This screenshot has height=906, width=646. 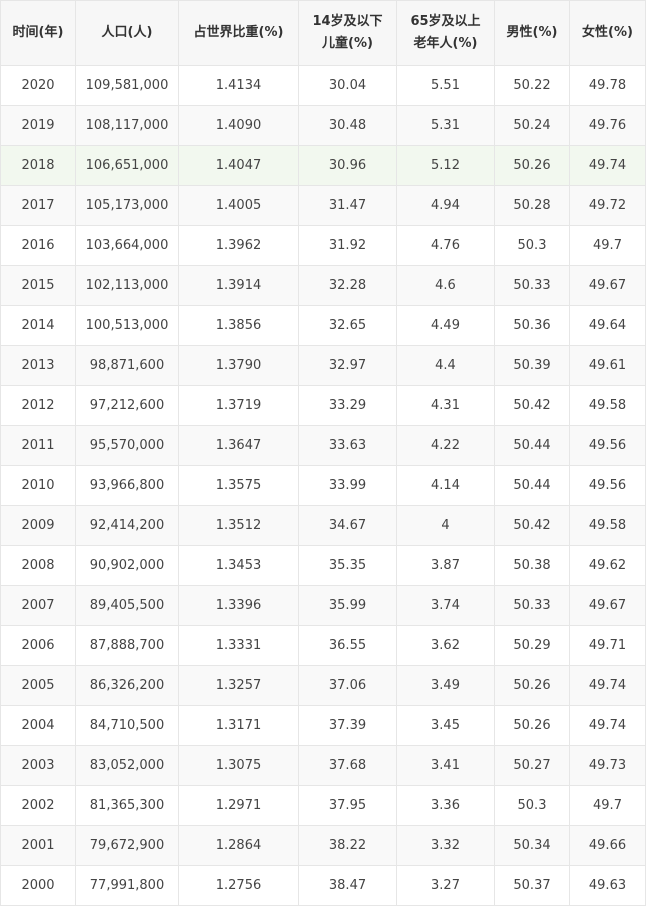 What do you see at coordinates (445, 85) in the screenshot?
I see `cell-elderly-pct: 5.51` at bounding box center [445, 85].